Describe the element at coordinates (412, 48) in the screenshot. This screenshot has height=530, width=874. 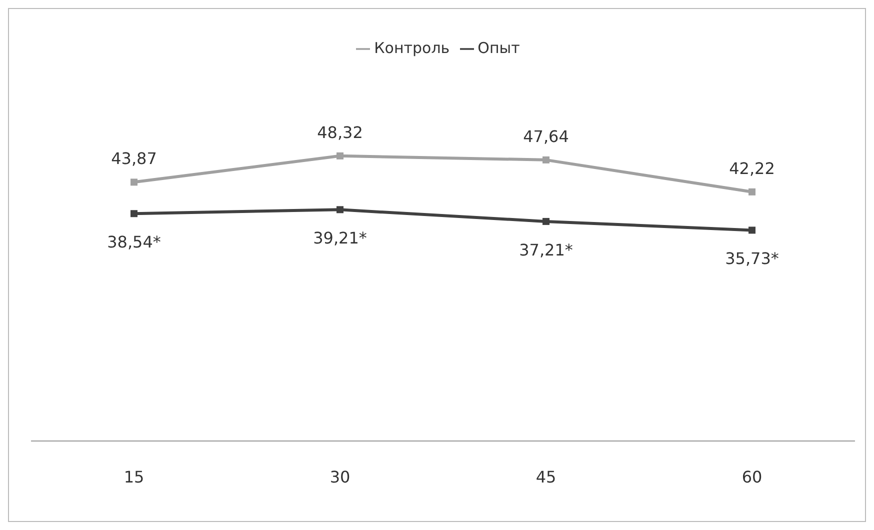
I see `legend-label: Контроль` at that location.